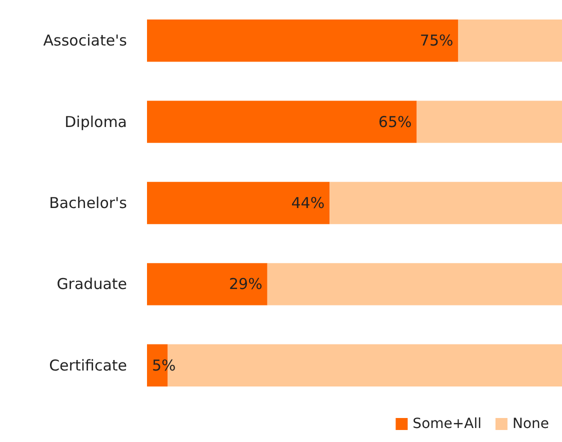 Image resolution: width=562 pixels, height=442 pixels. I want to click on y-tick-label: Certificate, so click(88, 365).